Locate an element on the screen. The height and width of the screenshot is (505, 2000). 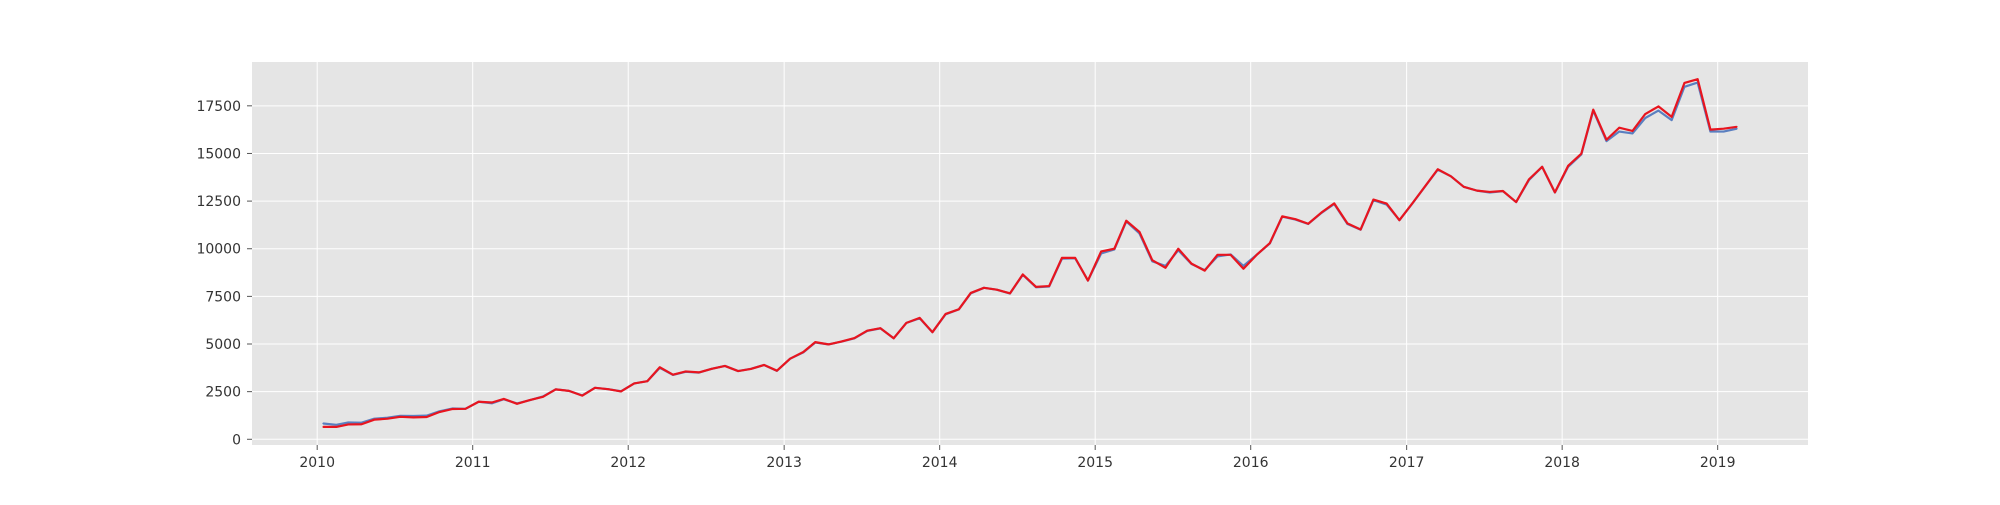
x-tick-label: 2015 is located at coordinates (1095, 463).